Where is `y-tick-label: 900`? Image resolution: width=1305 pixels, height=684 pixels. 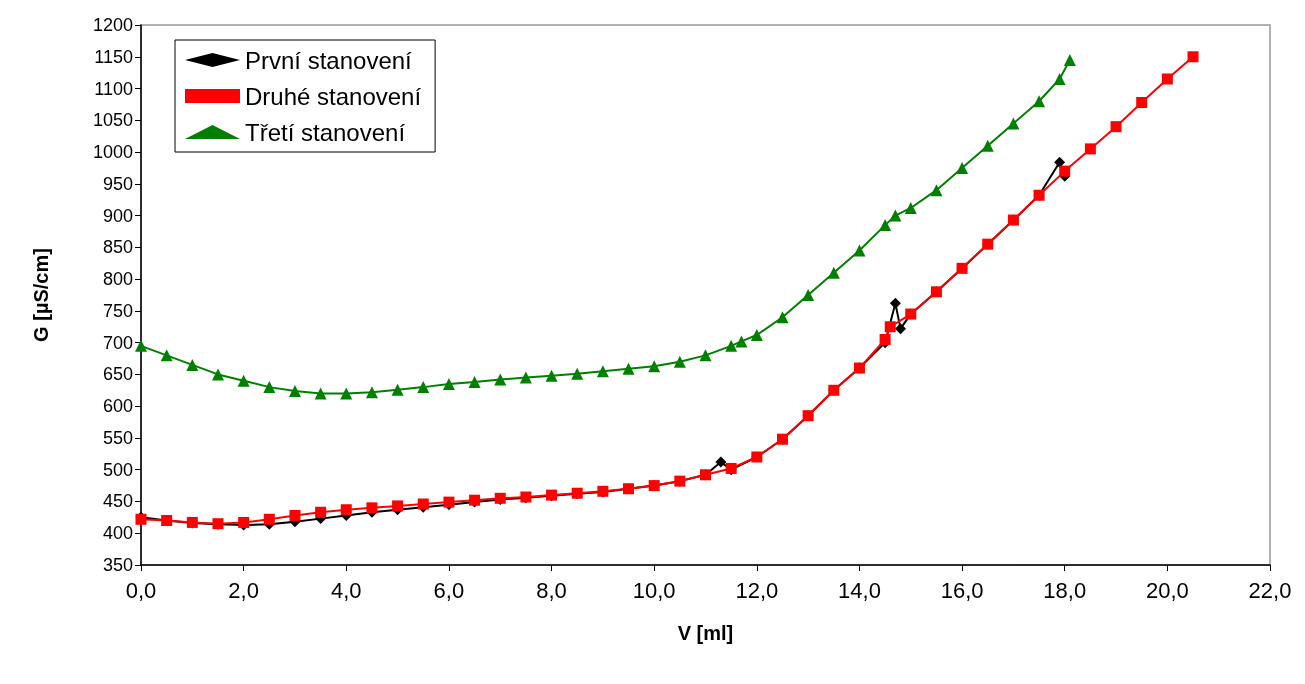
y-tick-label: 900 is located at coordinates (117, 215).